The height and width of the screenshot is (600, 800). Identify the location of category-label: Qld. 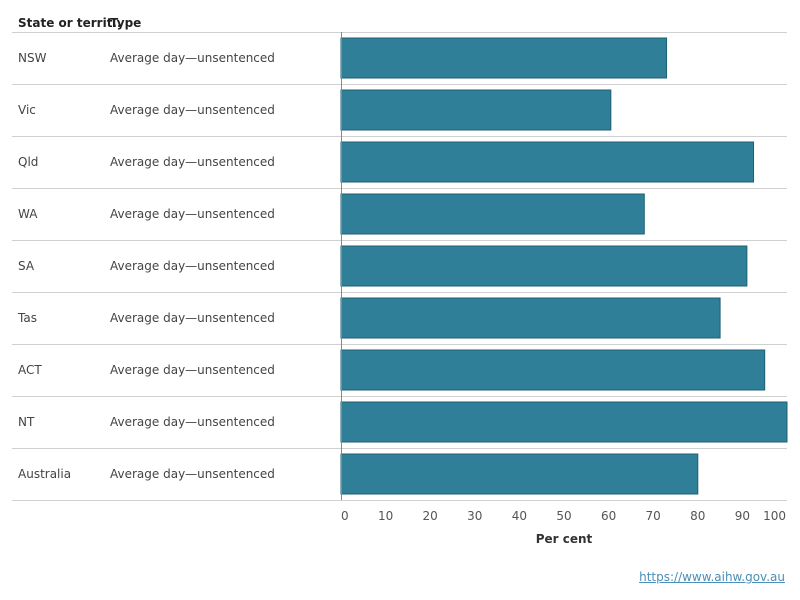
(28, 162).